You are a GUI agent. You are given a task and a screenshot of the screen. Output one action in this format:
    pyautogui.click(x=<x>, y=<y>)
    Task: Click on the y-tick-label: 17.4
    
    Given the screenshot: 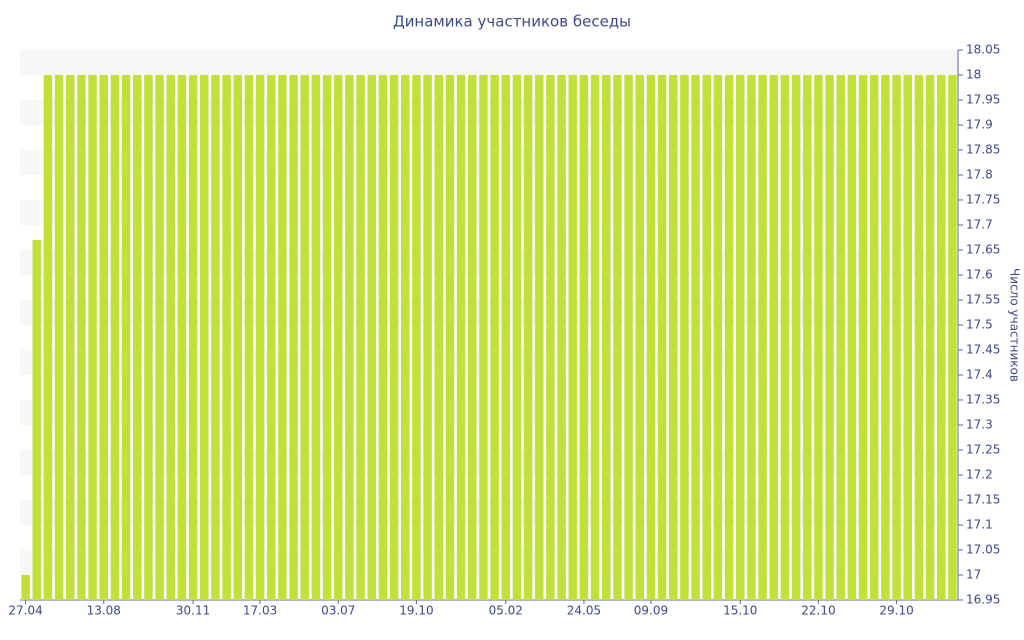 What is the action you would take?
    pyautogui.click(x=979, y=375)
    